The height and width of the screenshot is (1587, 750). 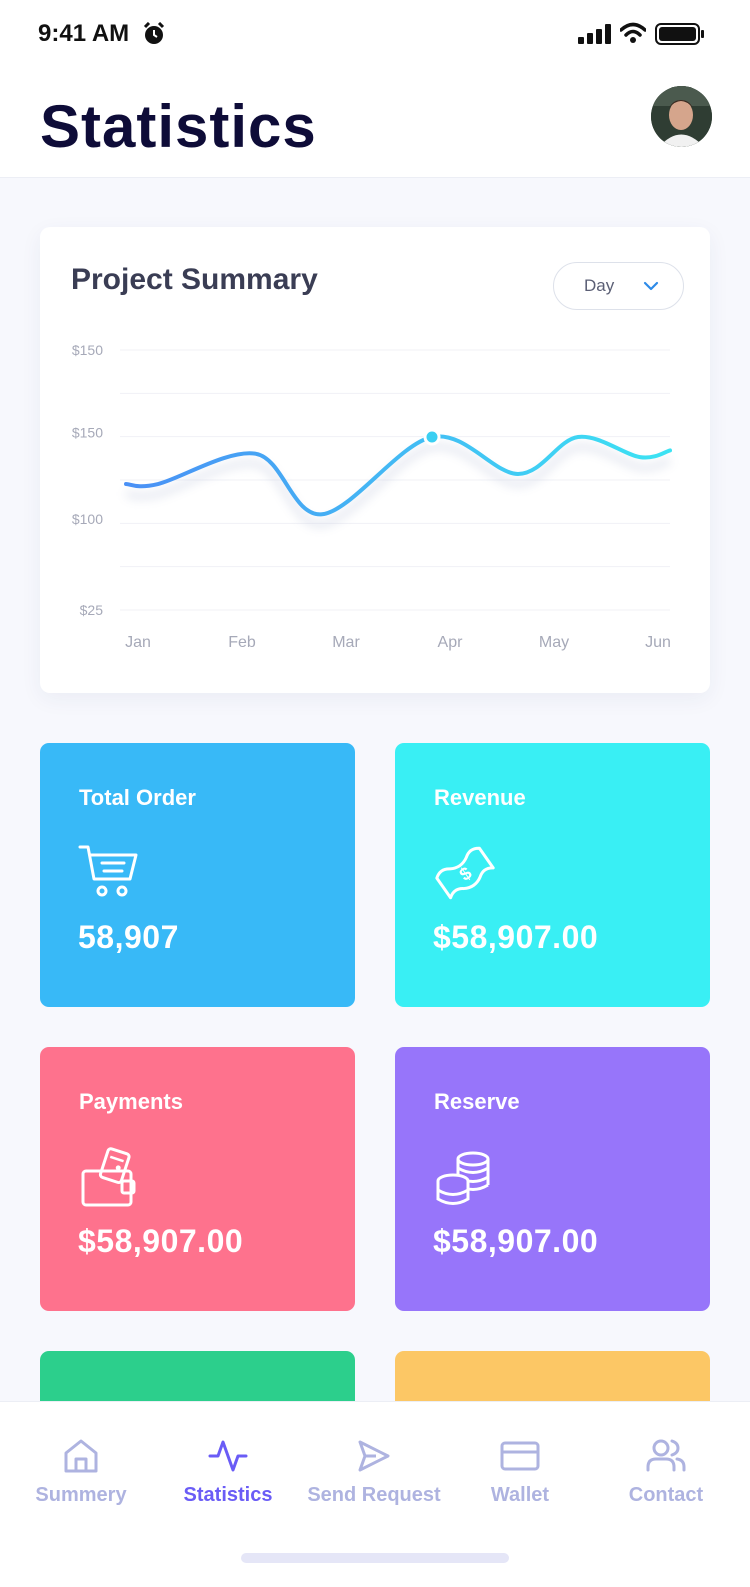 I want to click on x-tick-label: Jun, so click(x=658, y=642).